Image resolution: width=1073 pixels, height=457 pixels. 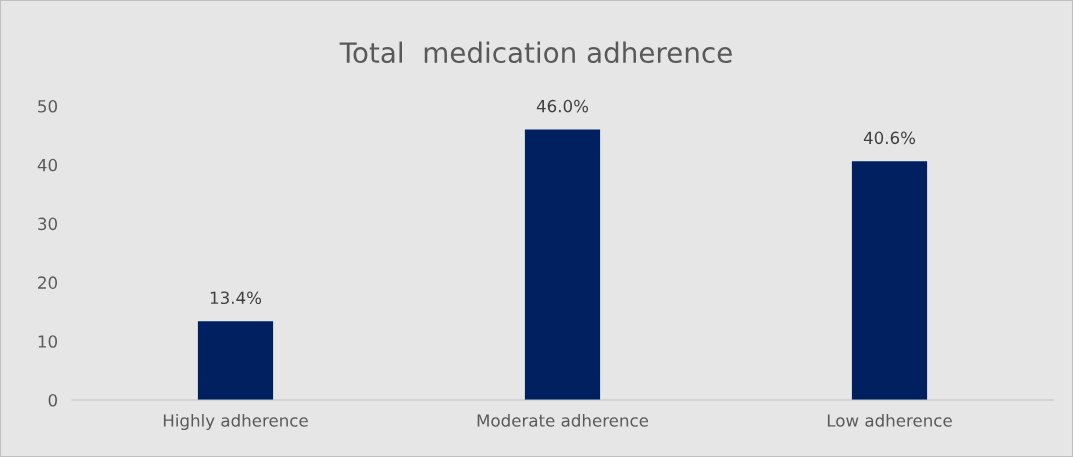 What do you see at coordinates (47, 165) in the screenshot?
I see `y-tick-label: 40` at bounding box center [47, 165].